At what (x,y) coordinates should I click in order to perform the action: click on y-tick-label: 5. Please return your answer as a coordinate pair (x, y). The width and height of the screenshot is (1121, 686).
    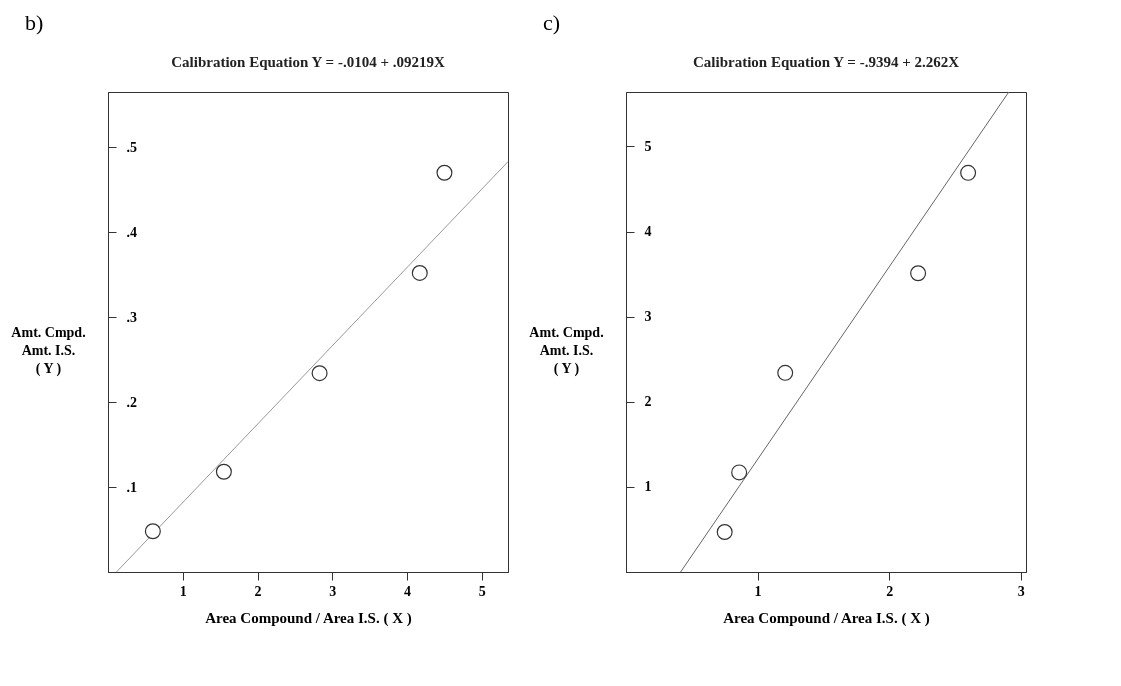
    Looking at the image, I should click on (648, 146).